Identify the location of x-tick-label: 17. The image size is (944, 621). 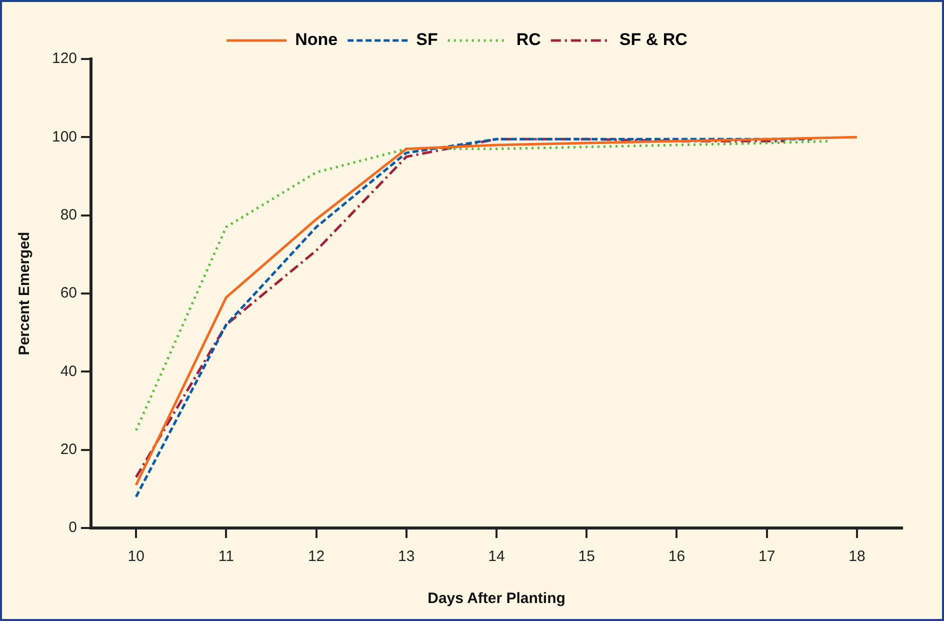
(767, 557).